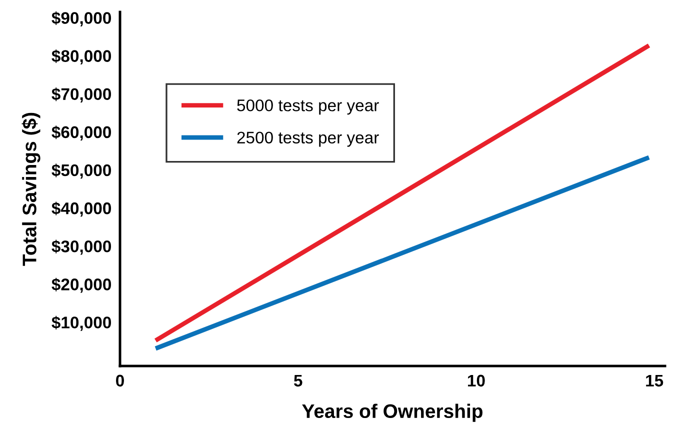  What do you see at coordinates (120, 380) in the screenshot?
I see `x-tick-label: 0` at bounding box center [120, 380].